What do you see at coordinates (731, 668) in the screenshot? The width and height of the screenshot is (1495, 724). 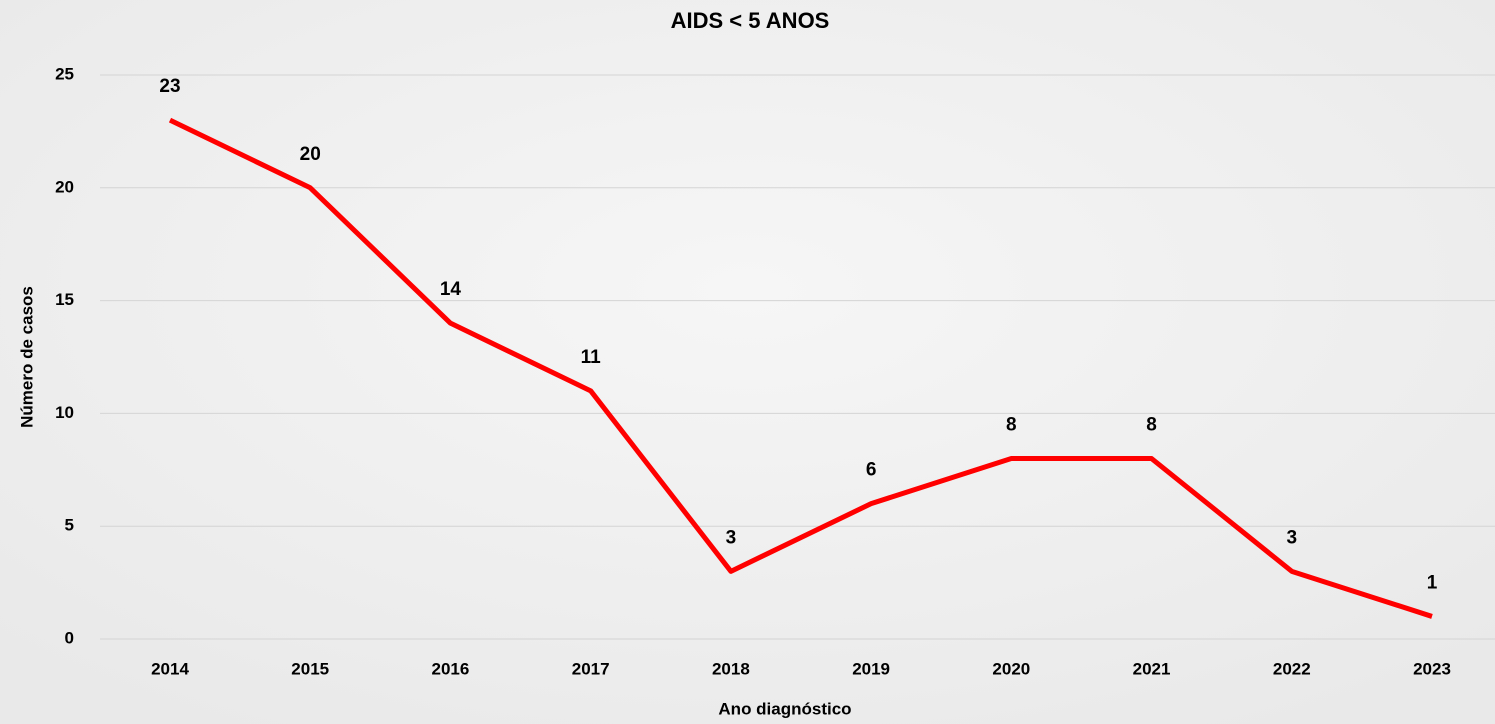 I see `x-tick-label: 2018` at bounding box center [731, 668].